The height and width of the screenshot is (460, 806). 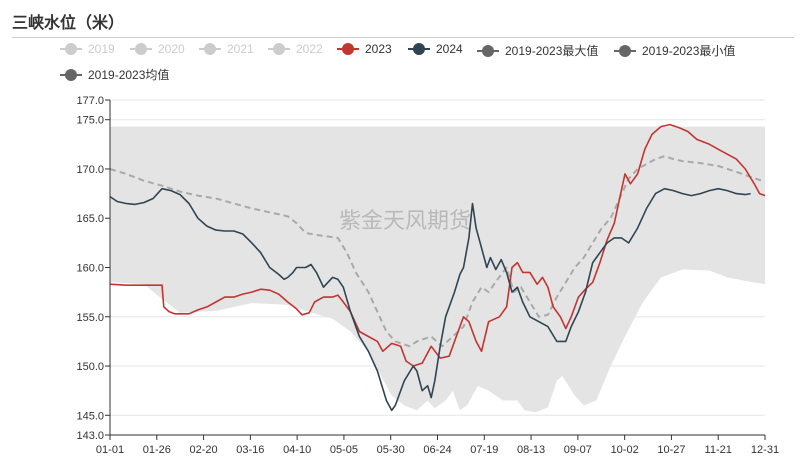 What do you see at coordinates (765, 450) in the screenshot?
I see `x-tick-label: 12-31` at bounding box center [765, 450].